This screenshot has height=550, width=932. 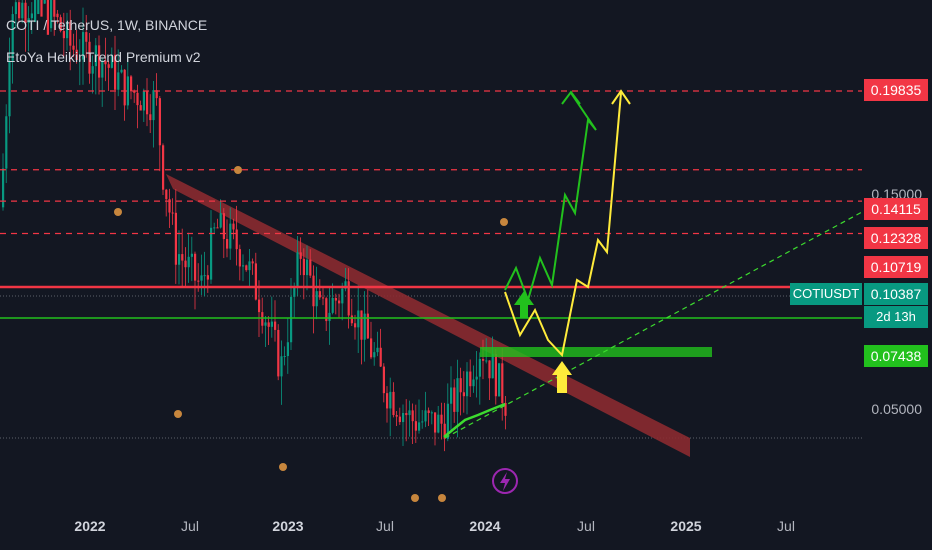 What do you see at coordinates (896, 294) in the screenshot?
I see `current-price-tag: 0.10387` at bounding box center [896, 294].